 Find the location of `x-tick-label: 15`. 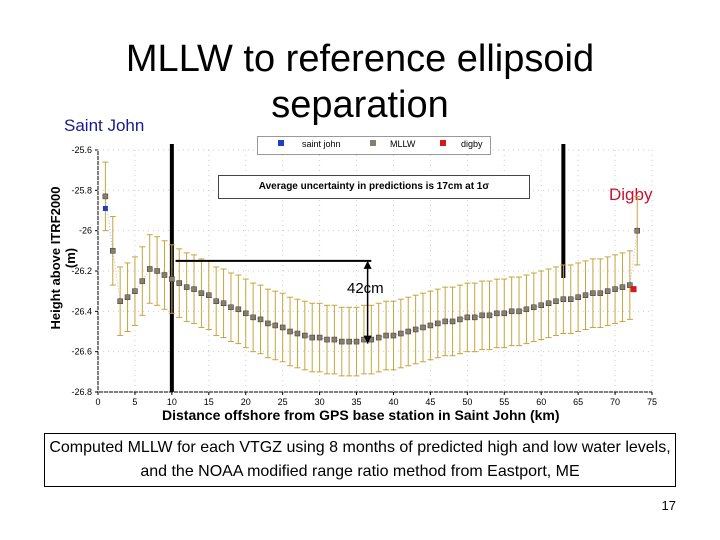

x-tick-label: 15 is located at coordinates (209, 402).